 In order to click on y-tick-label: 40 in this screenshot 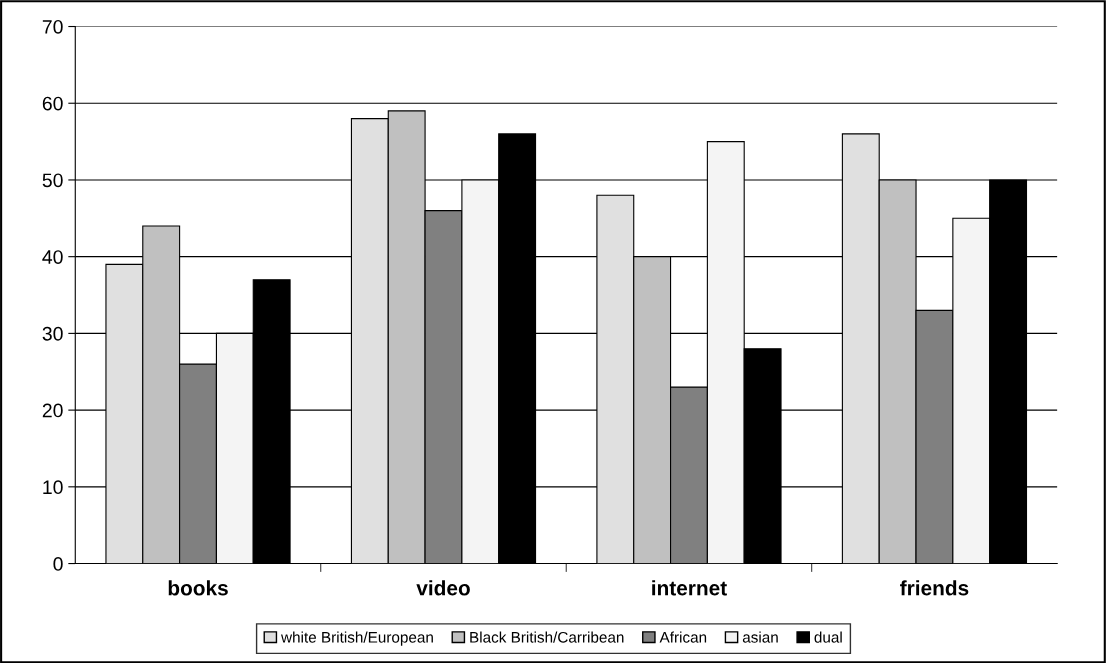, I will do `click(52, 257)`.